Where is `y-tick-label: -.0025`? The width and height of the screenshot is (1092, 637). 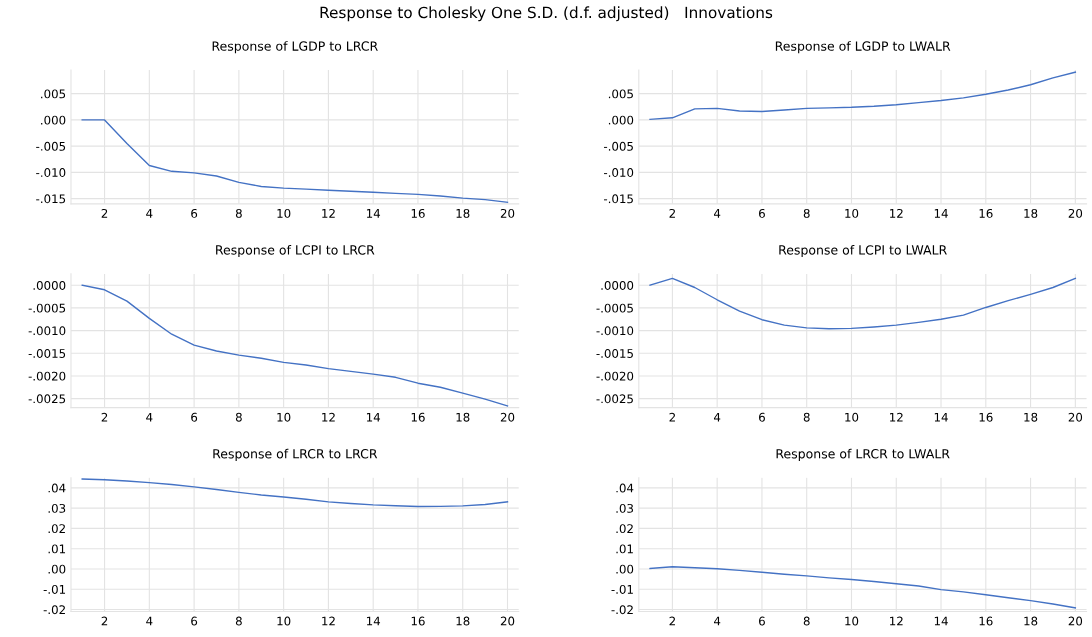 y-tick-label: -.0025 is located at coordinates (614, 399).